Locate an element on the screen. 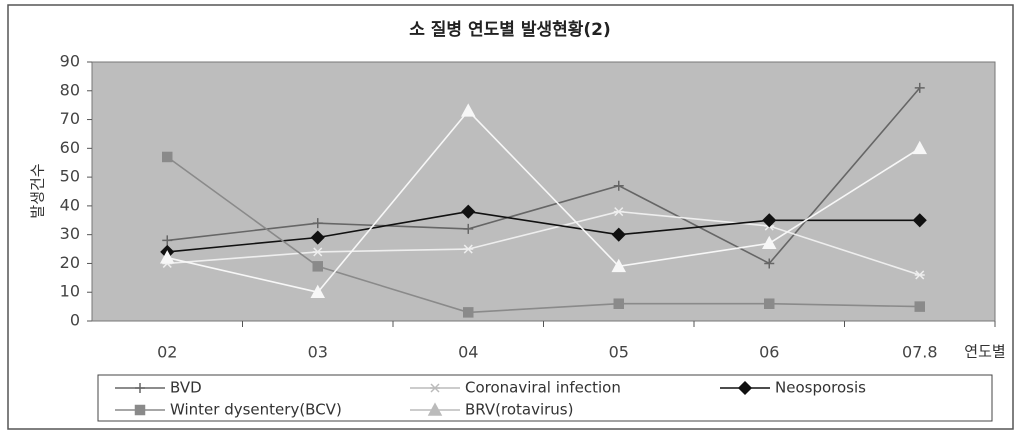  legend-box is located at coordinates (545, 398).